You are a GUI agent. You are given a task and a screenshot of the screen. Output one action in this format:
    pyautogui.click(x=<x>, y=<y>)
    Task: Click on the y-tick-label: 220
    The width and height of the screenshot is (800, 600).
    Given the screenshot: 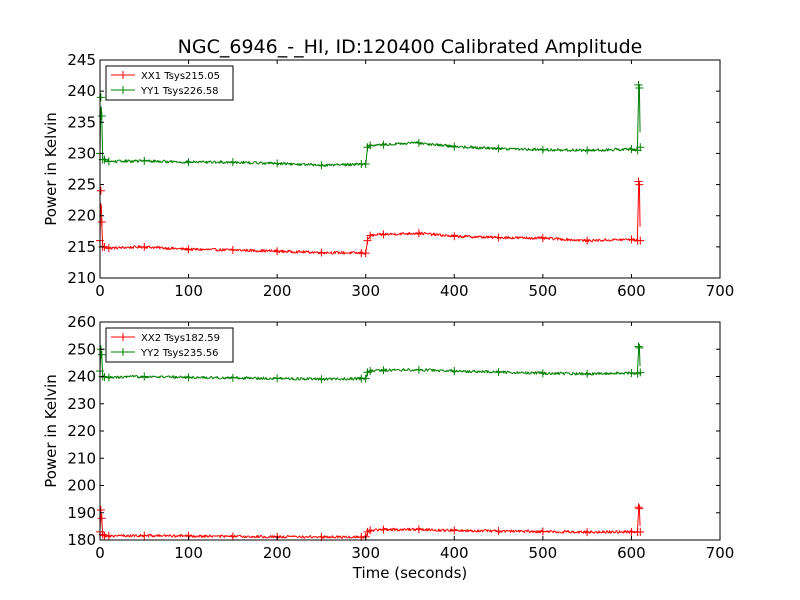 What is the action you would take?
    pyautogui.click(x=81, y=431)
    